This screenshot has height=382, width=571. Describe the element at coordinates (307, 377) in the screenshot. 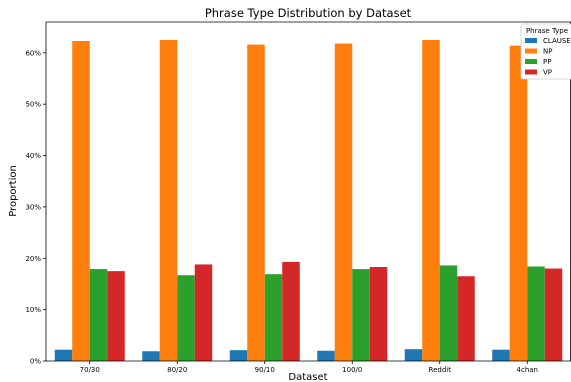

I see `x-axis-title: Dataset` at that location.